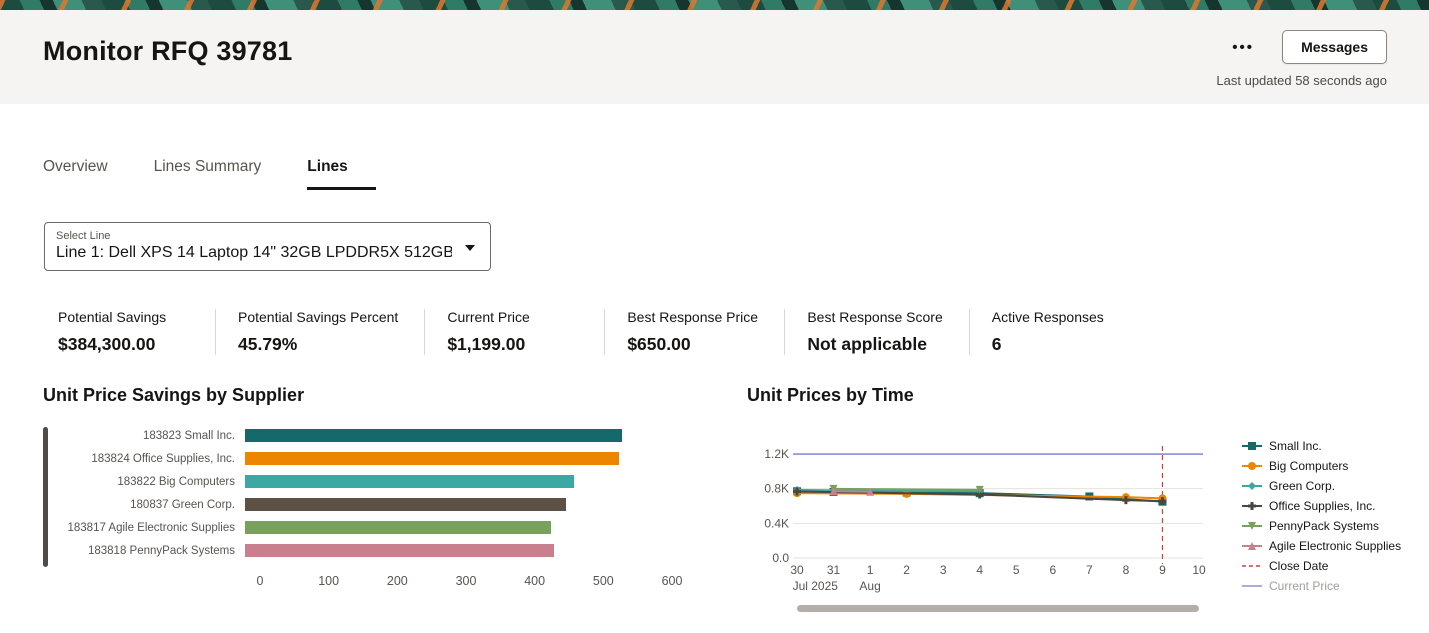  What do you see at coordinates (1162, 570) in the screenshot?
I see `svg-text: 9` at bounding box center [1162, 570].